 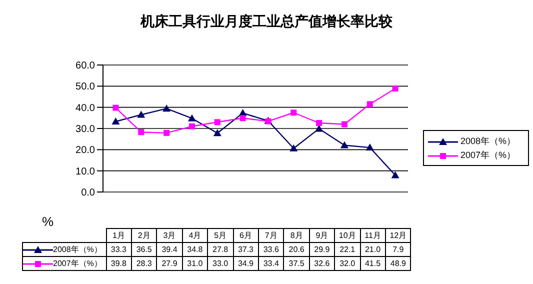 What do you see at coordinates (86, 87) in the screenshot?
I see `y-tick-label: 50.0` at bounding box center [86, 87].